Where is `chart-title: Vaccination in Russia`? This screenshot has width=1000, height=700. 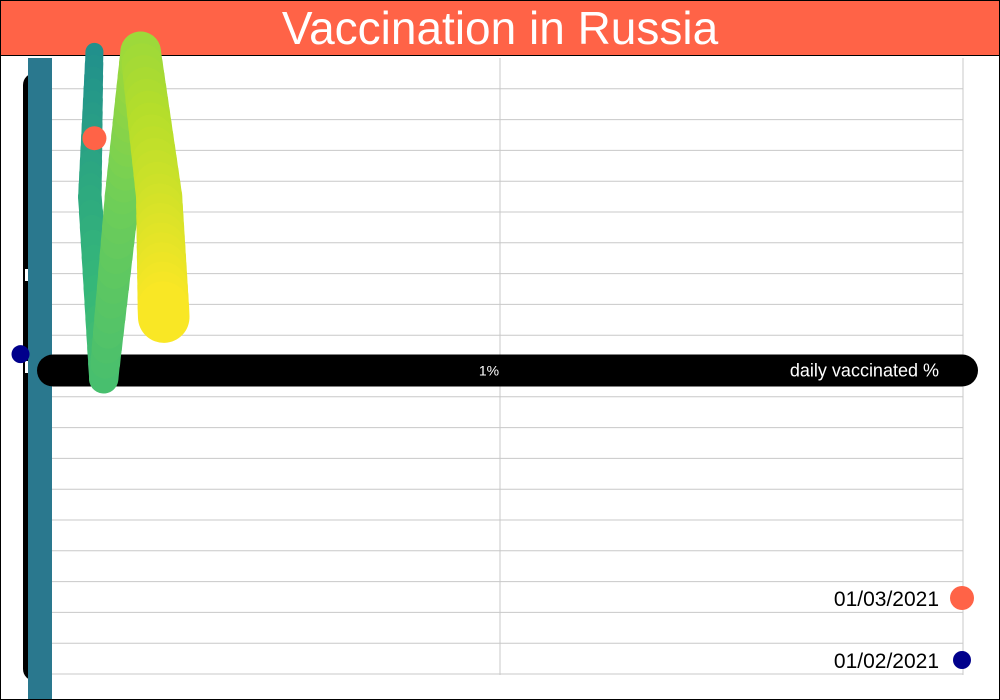
chart-title: Vaccination in Russia is located at coordinates (500, 28).